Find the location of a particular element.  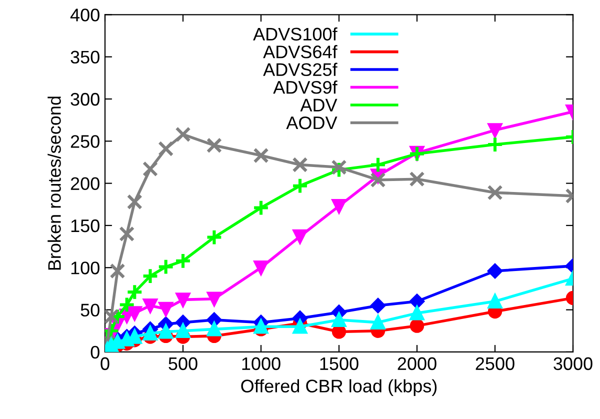

y-tick-label: 300 is located at coordinates (85, 99).